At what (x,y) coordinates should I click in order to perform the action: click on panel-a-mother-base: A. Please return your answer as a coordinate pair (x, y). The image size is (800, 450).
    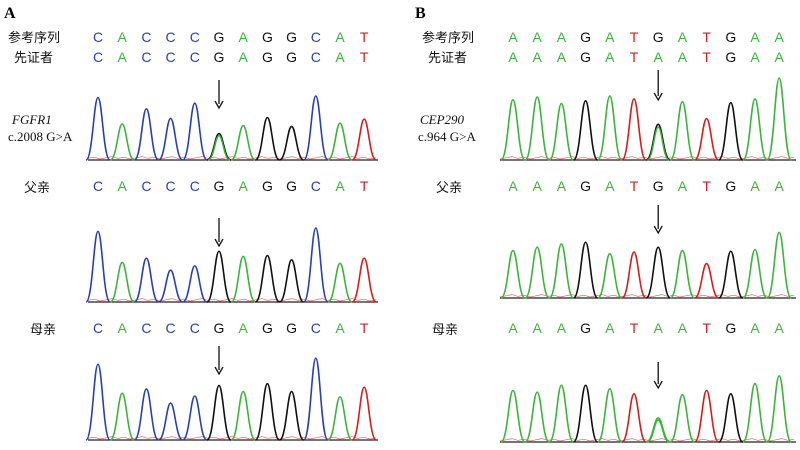
    Looking at the image, I should click on (244, 328).